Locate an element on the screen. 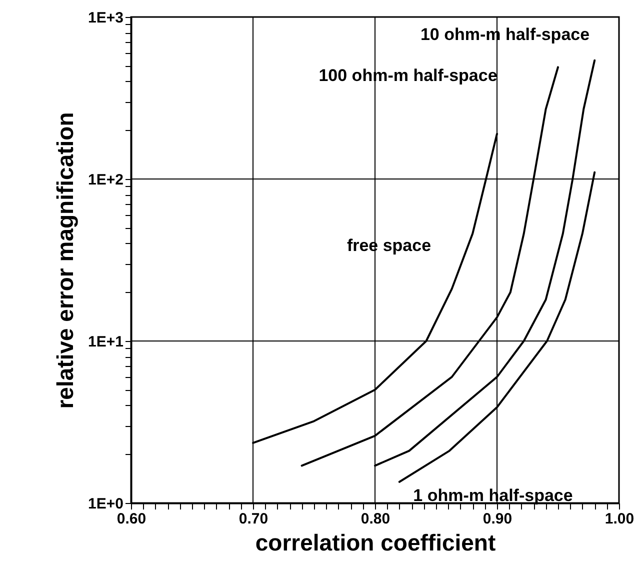 The image size is (644, 586). y-tick-label: 1E+0 is located at coordinates (106, 504).